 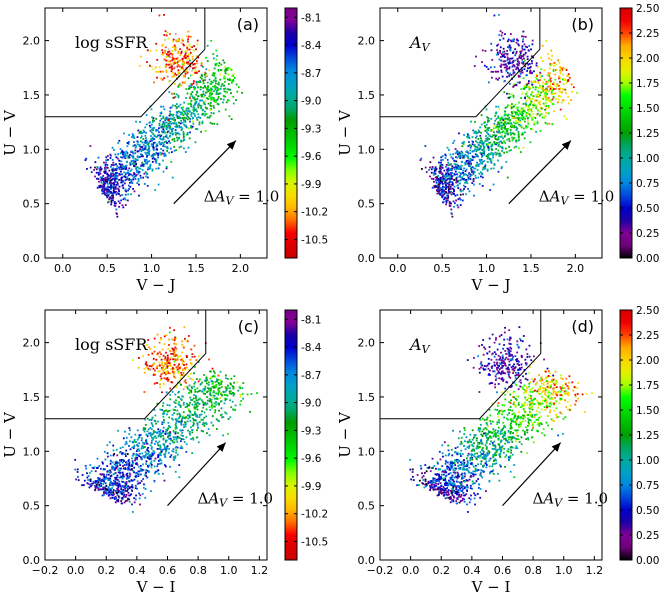 I want to click on colorbar-tick-label: 0.50, so click(x=647, y=209).